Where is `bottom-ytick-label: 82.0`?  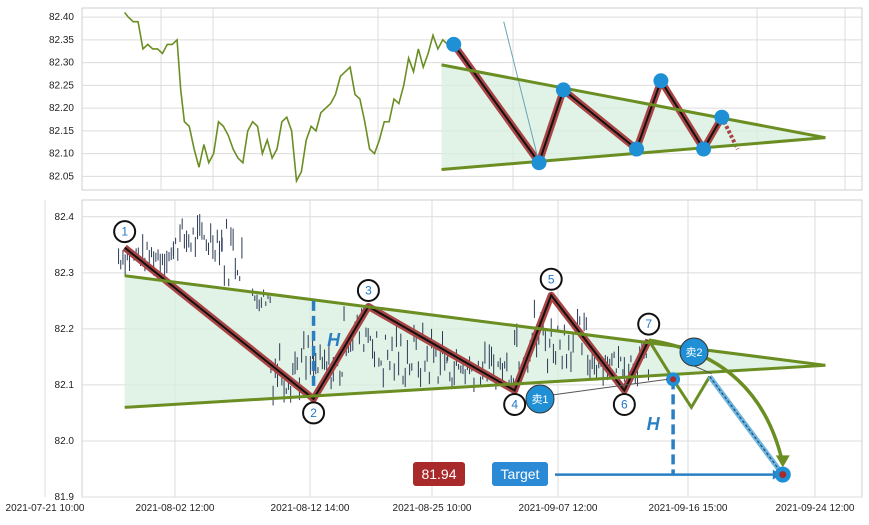 bottom-ytick-label: 82.0 is located at coordinates (65, 441).